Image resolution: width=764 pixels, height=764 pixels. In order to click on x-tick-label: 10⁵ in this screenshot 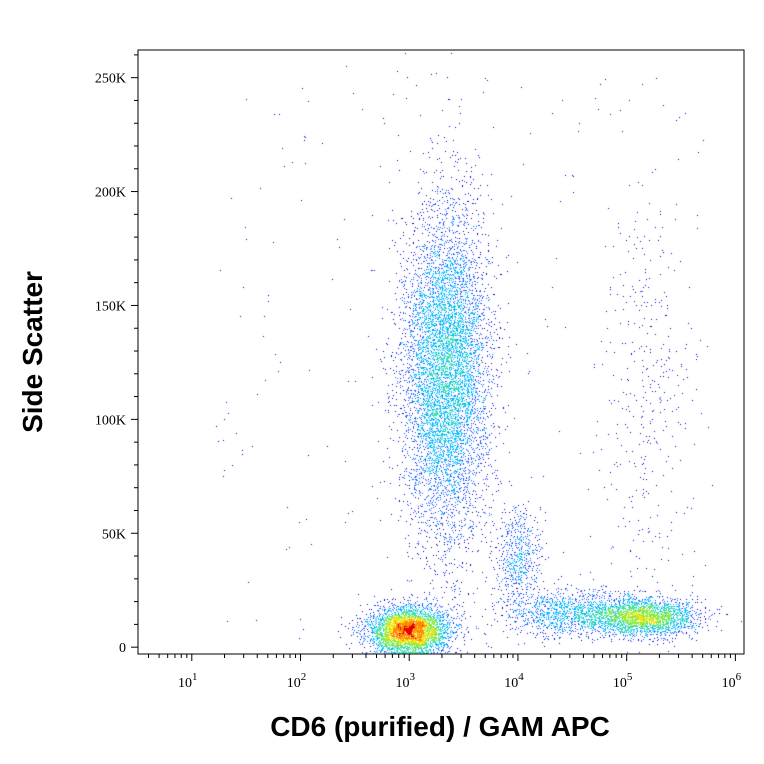, I will do `click(623, 681)`.